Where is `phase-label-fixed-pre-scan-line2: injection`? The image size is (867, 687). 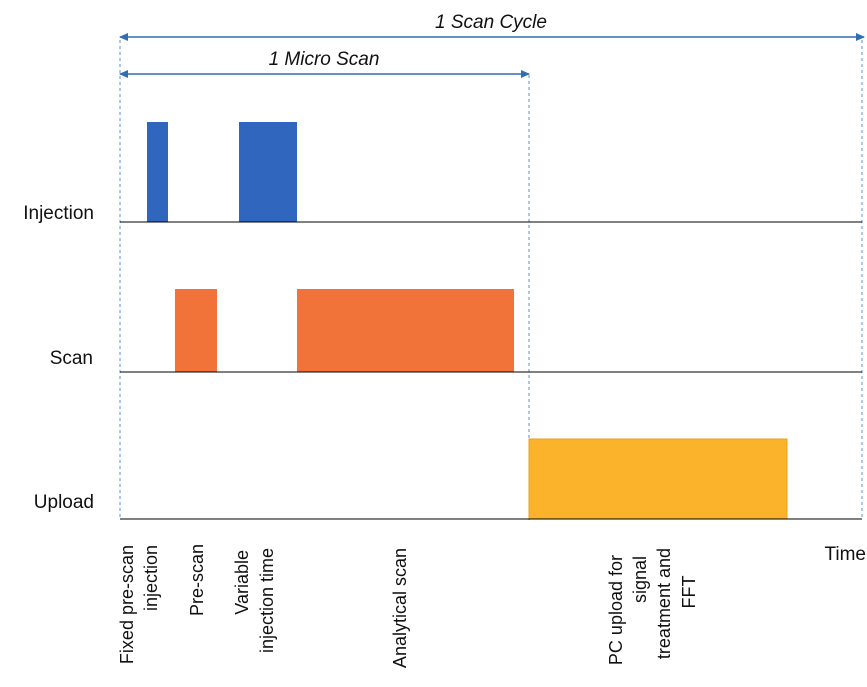
phase-label-fixed-pre-scan-line2: injection is located at coordinates (151, 578).